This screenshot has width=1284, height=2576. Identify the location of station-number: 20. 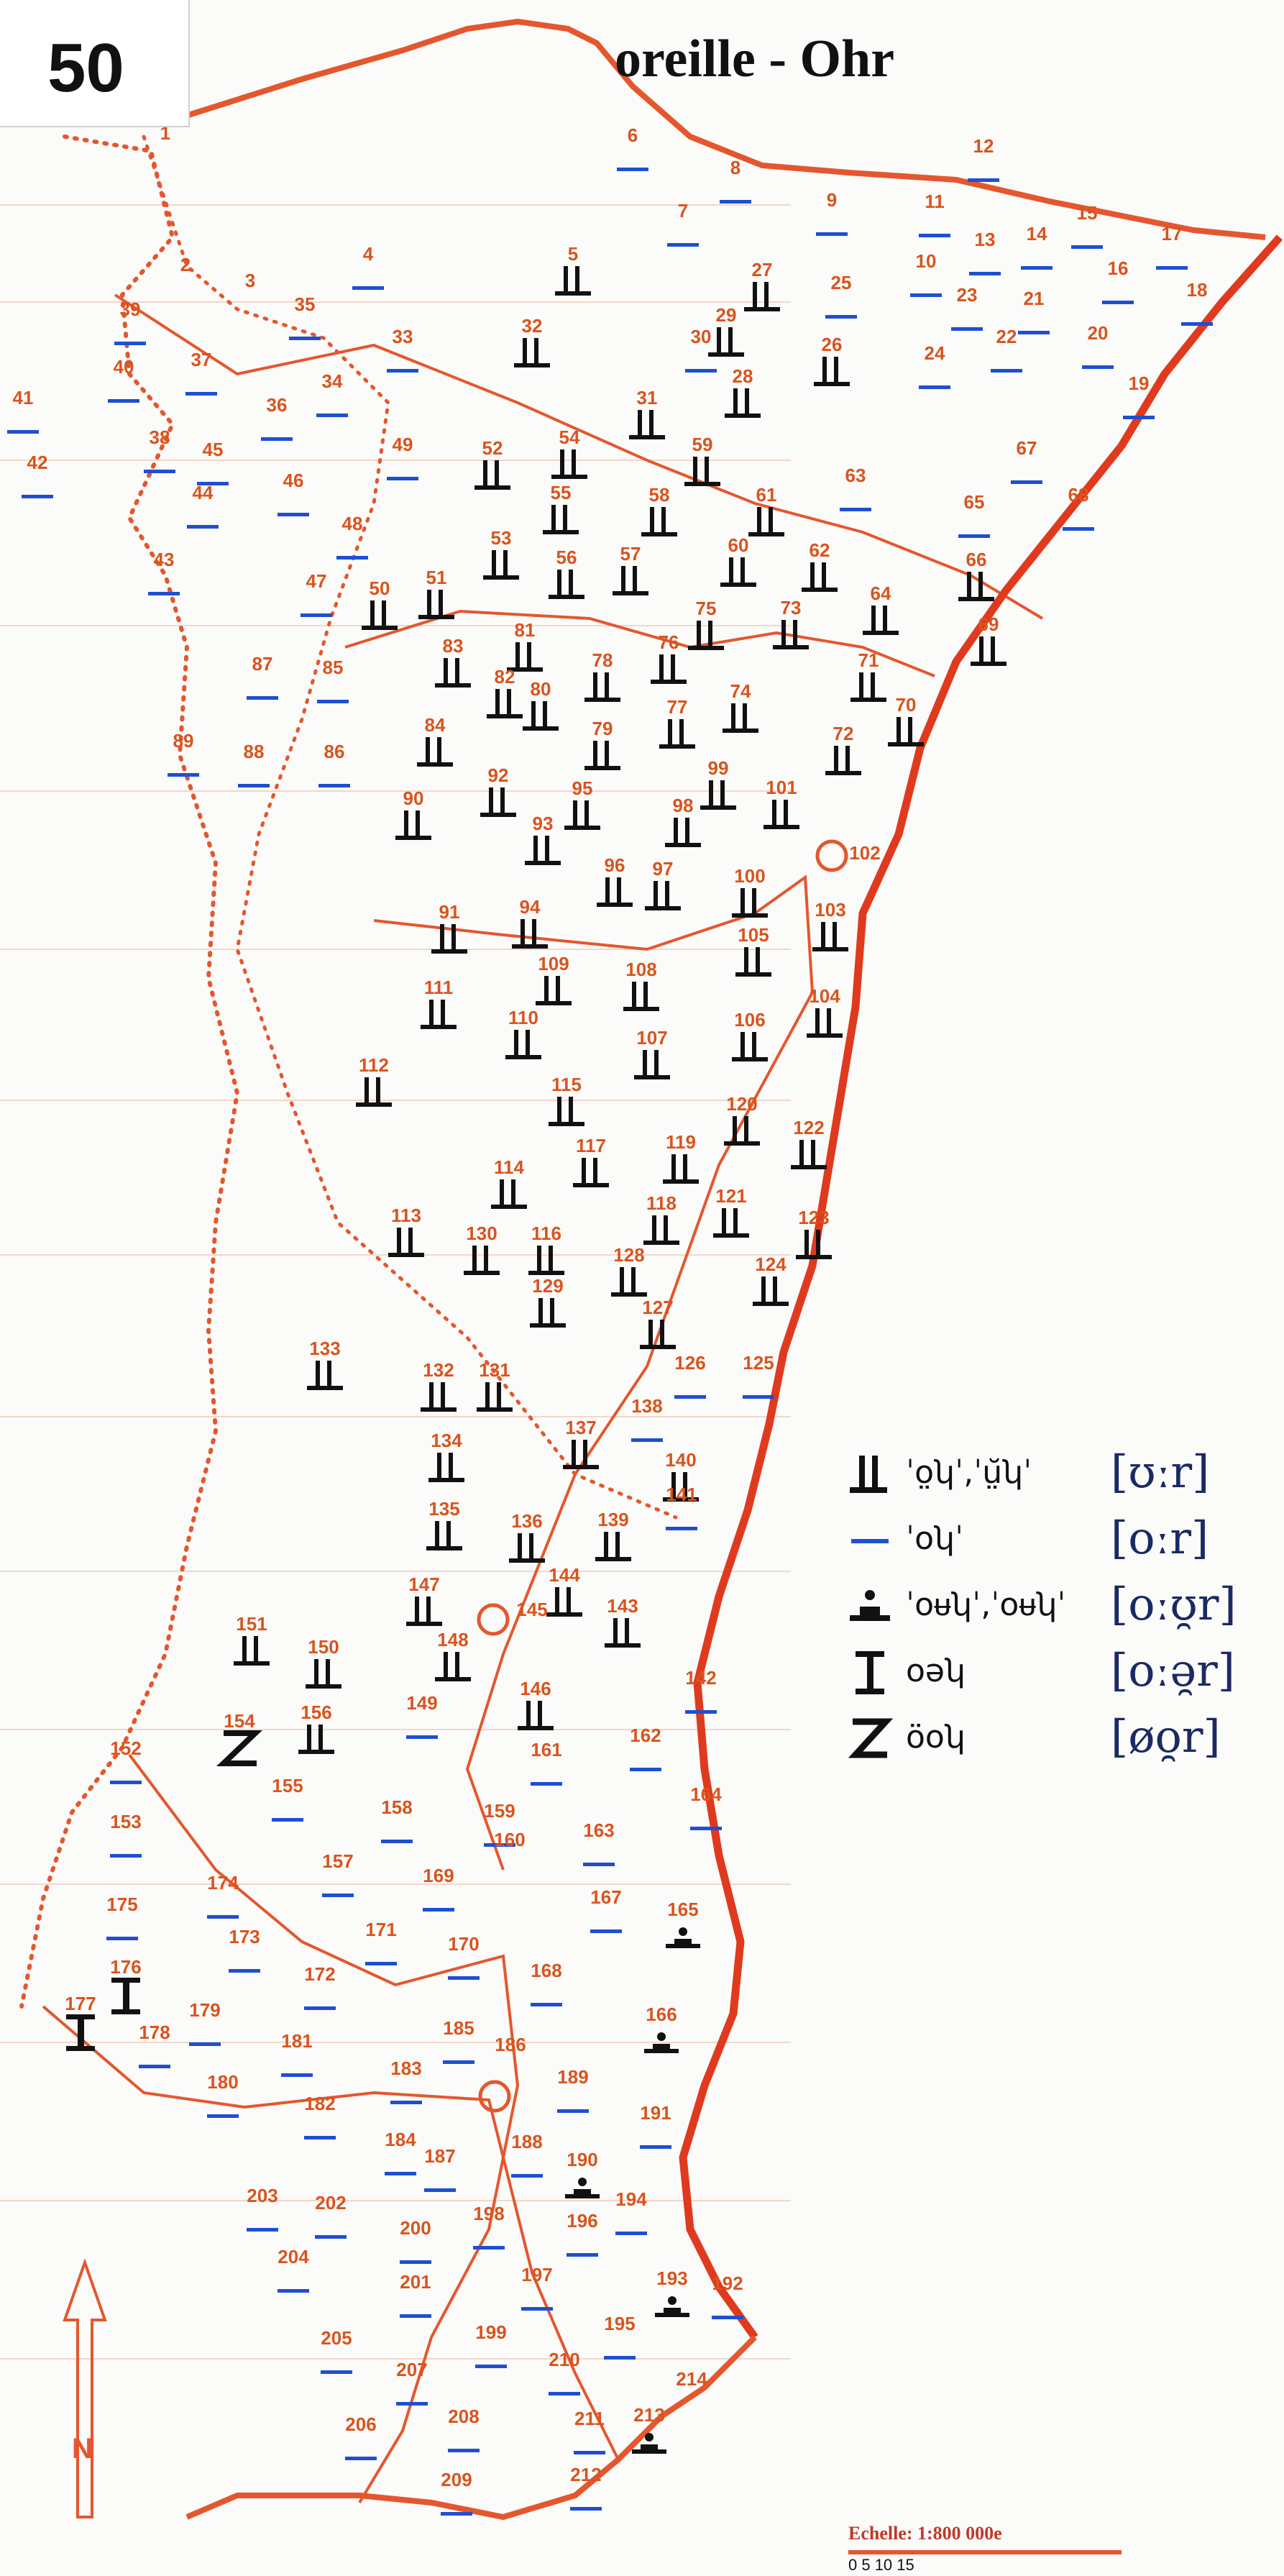
(1098, 333).